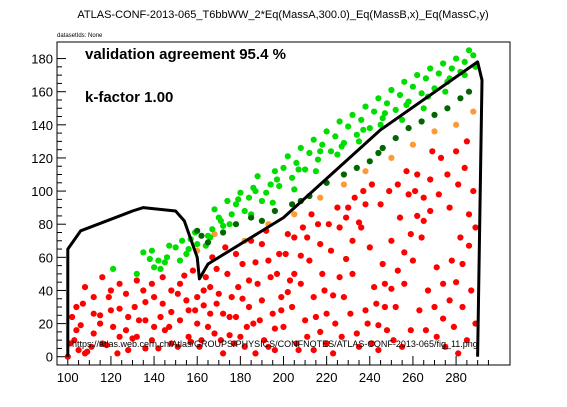 The image size is (567, 407). What do you see at coordinates (273, 370) in the screenshot?
I see `x-axis: 100 120 140 160 180 200 220 240 260 280` at bounding box center [273, 370].